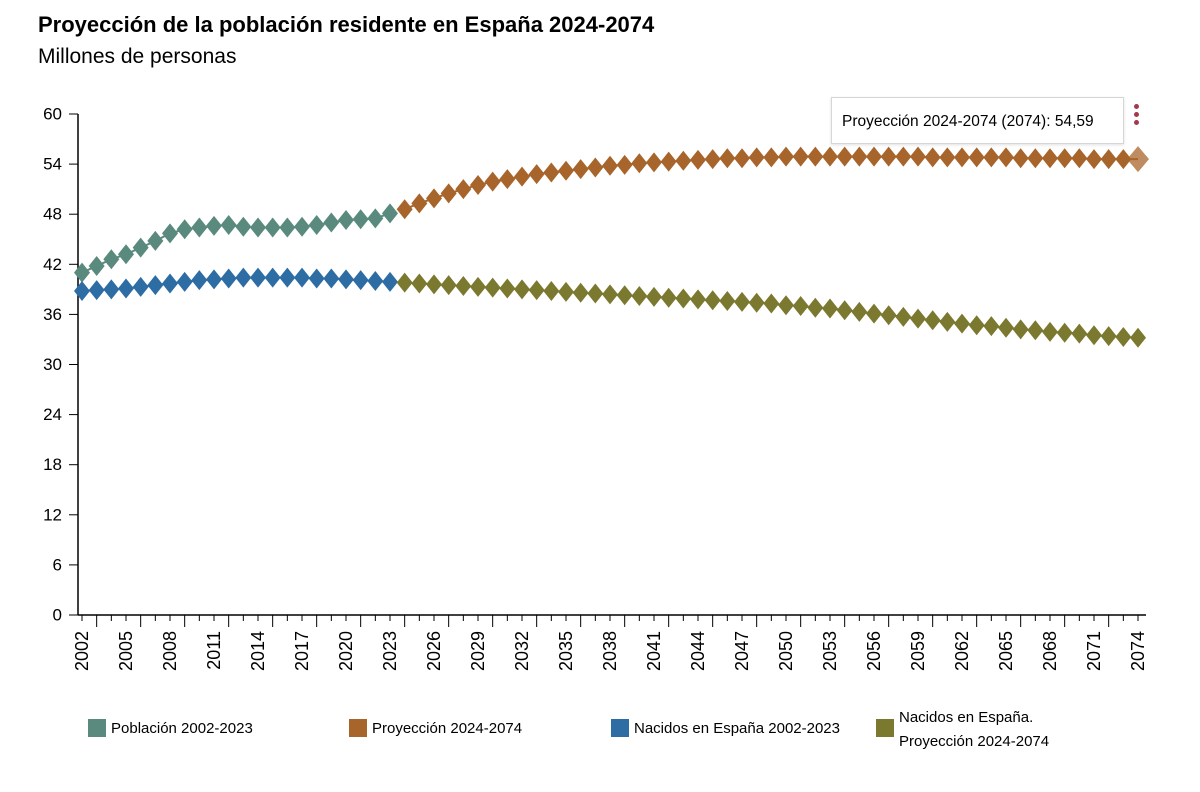  What do you see at coordinates (1136, 117) in the screenshot?
I see `menu-dots-icon` at bounding box center [1136, 117].